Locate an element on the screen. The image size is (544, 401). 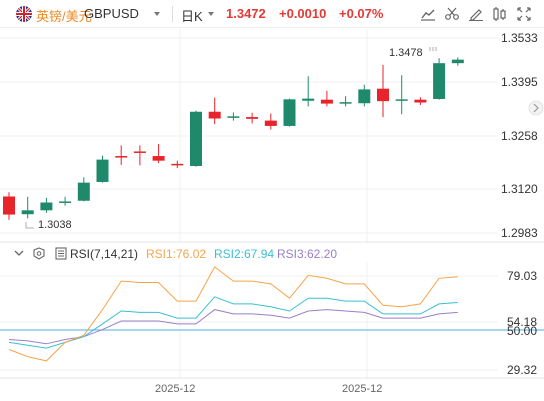
rsi-title: RSI(7,14,21) is located at coordinates (104, 254).